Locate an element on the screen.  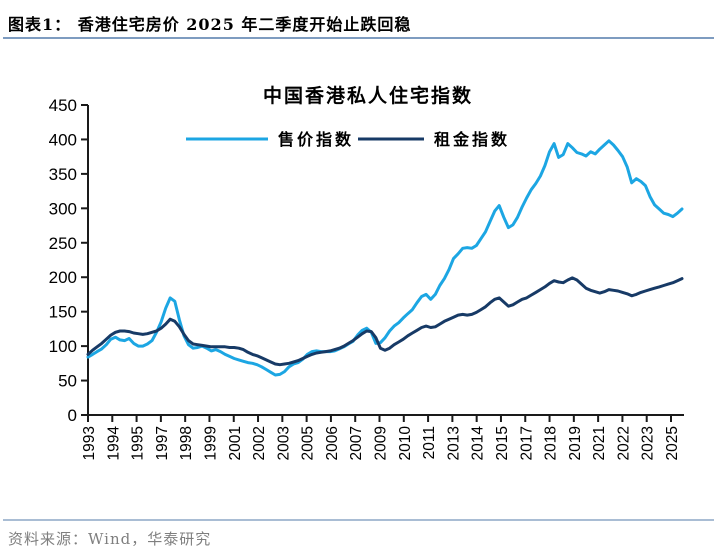
y-tick-label: 150 is located at coordinates (63, 312).